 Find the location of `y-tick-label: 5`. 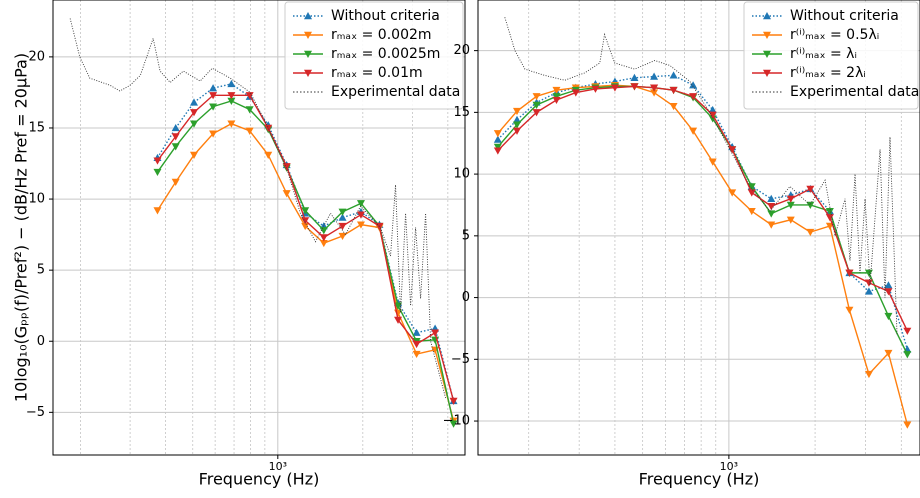

y-tick-label: 5 is located at coordinates (41, 270).